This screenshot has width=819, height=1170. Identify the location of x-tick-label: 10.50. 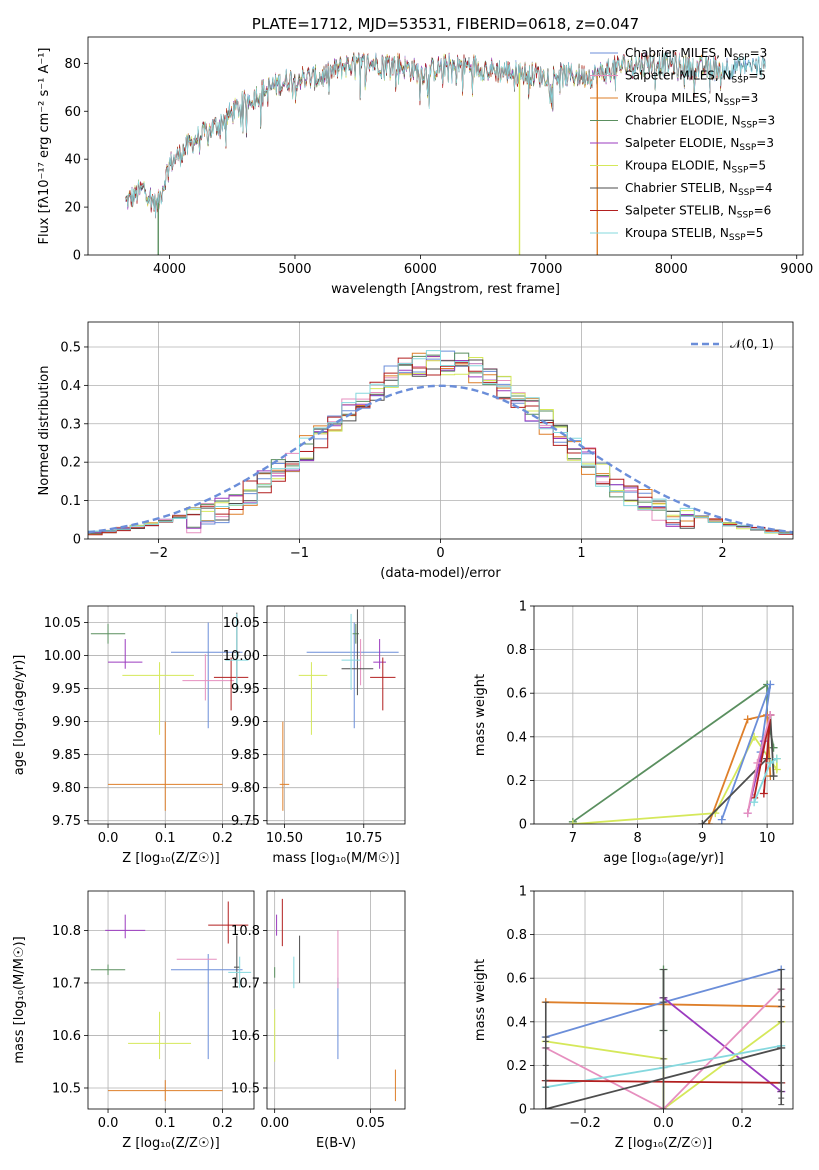
(284, 838).